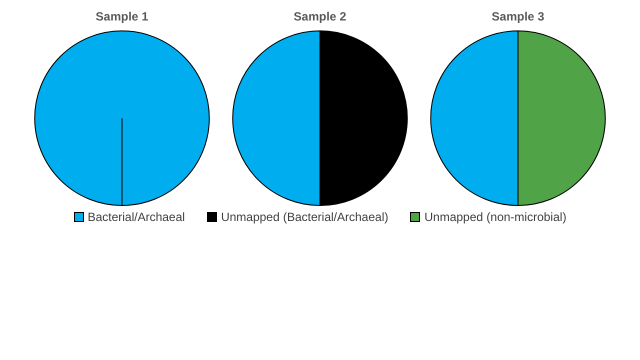  I want to click on chart-title: Sample 3, so click(518, 17).